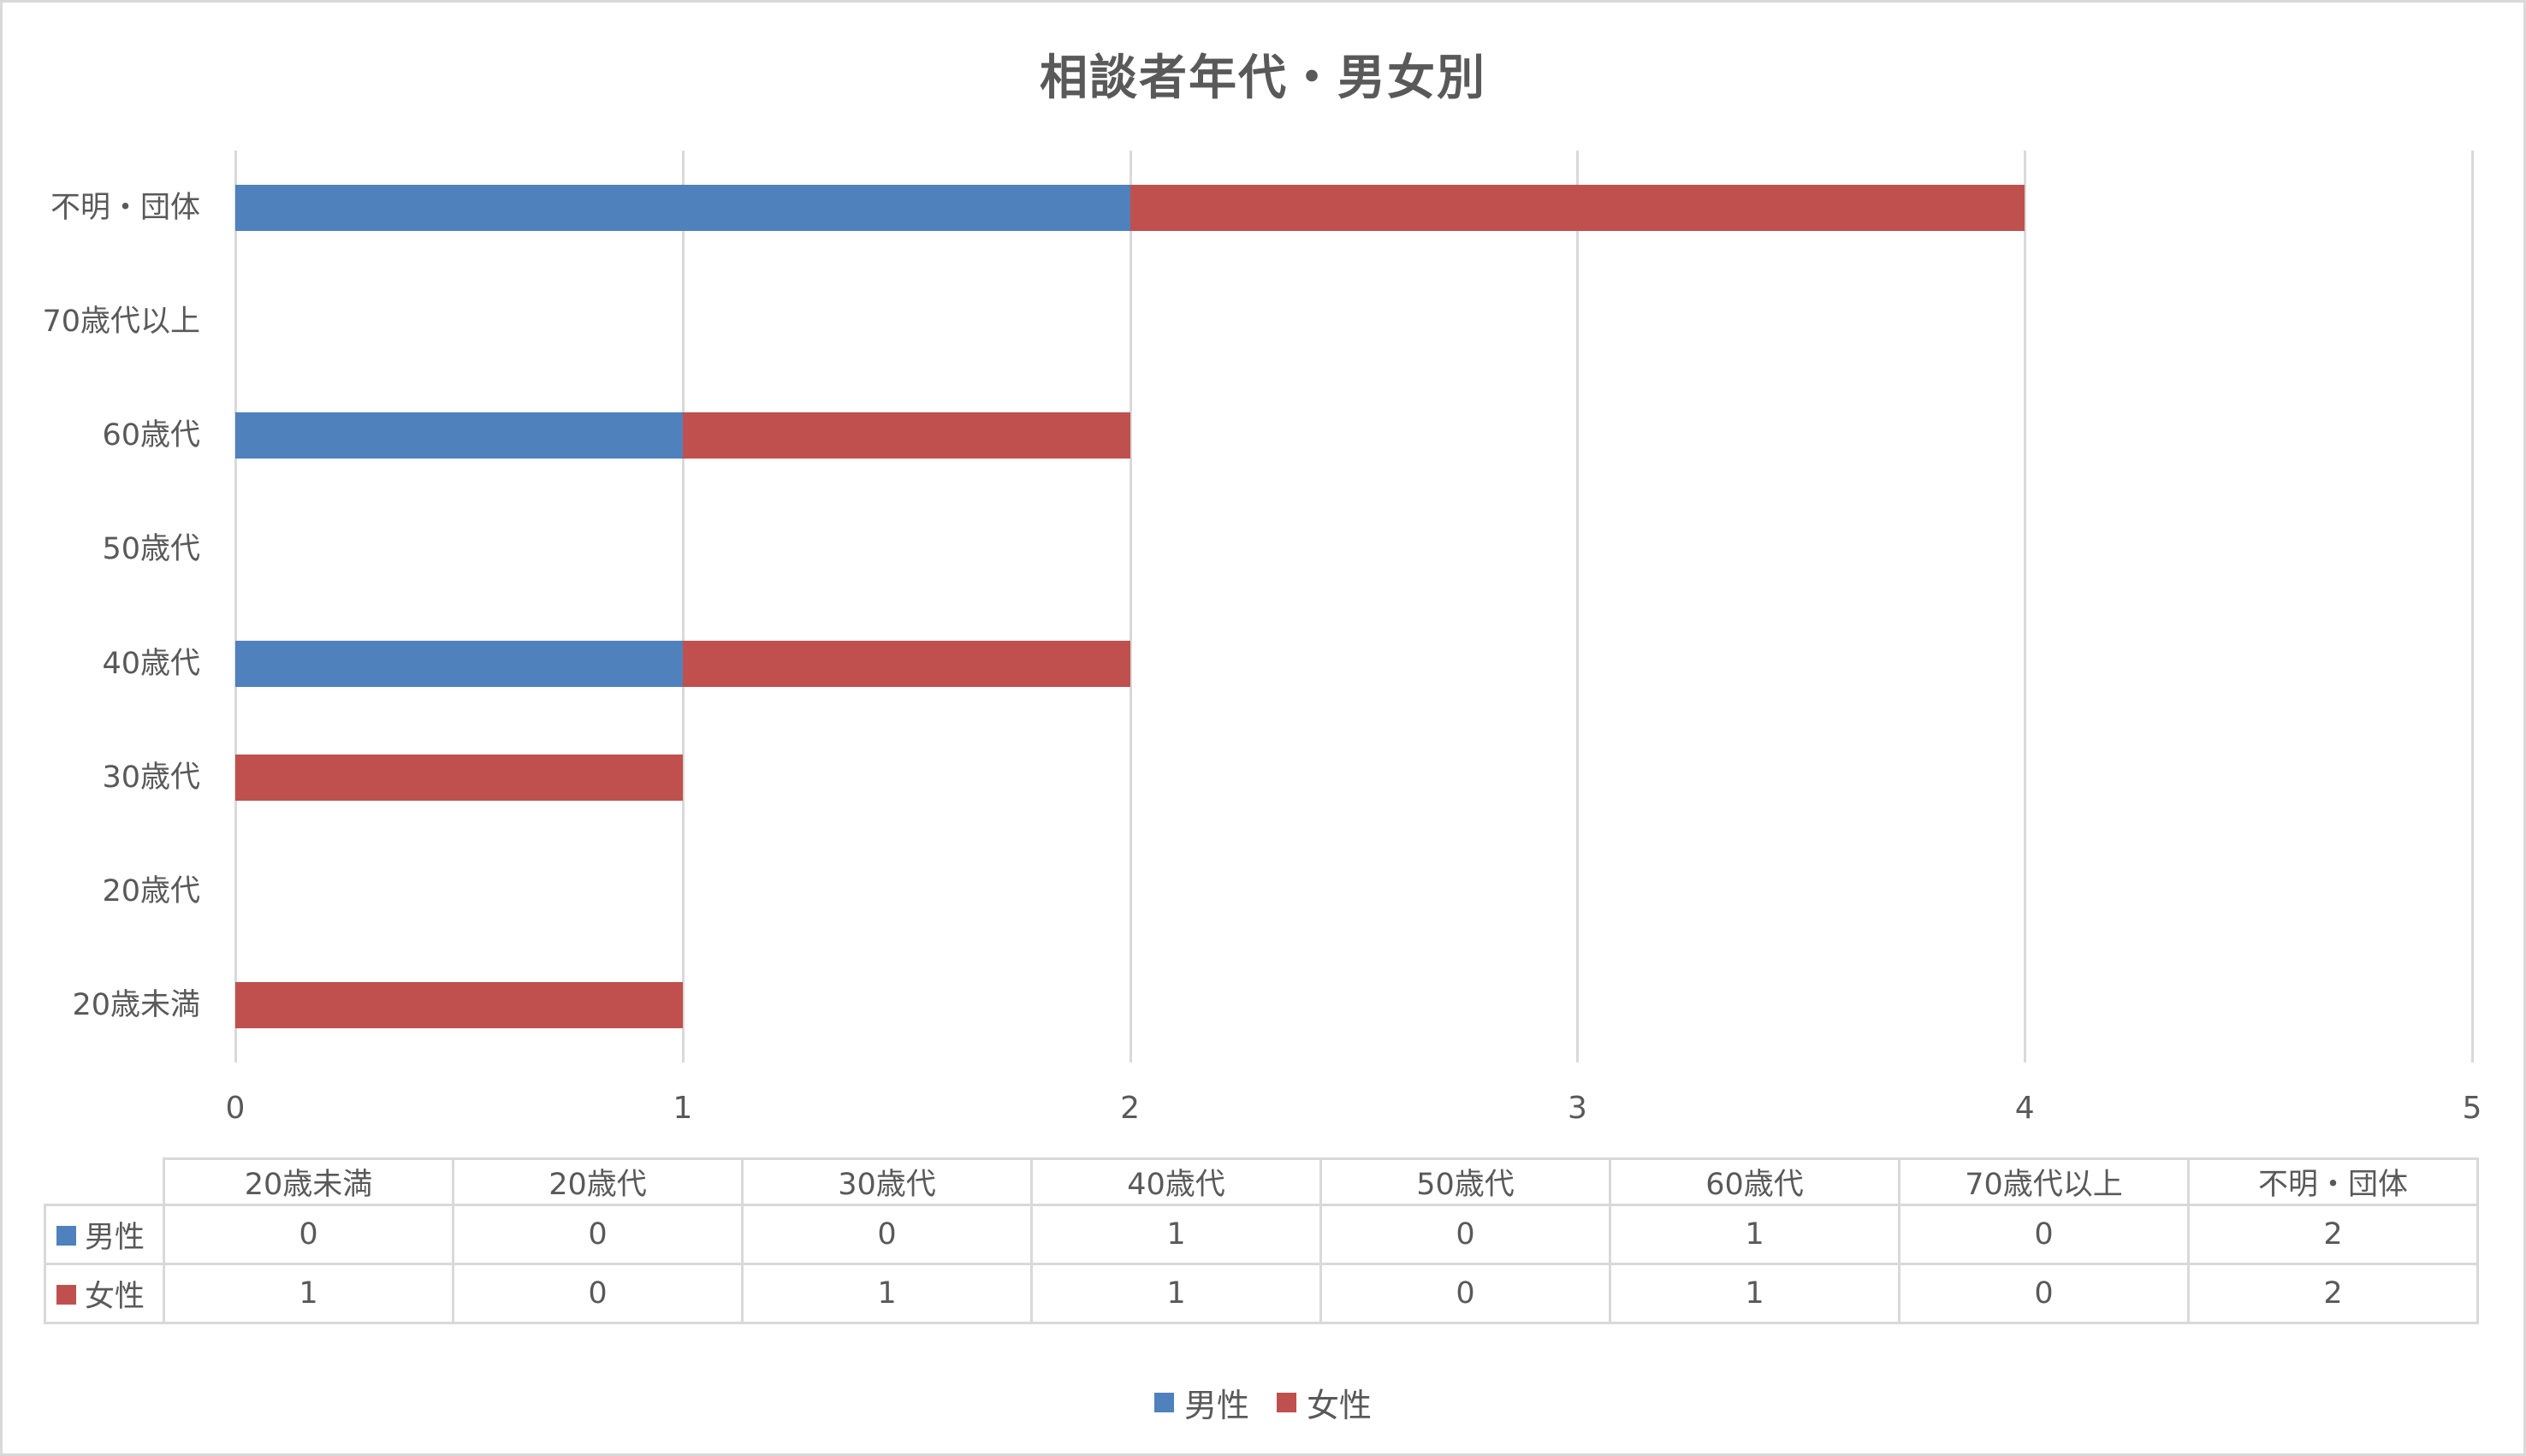  Describe the element at coordinates (151, 549) in the screenshot. I see `y-axis-label: 50歳代` at that location.